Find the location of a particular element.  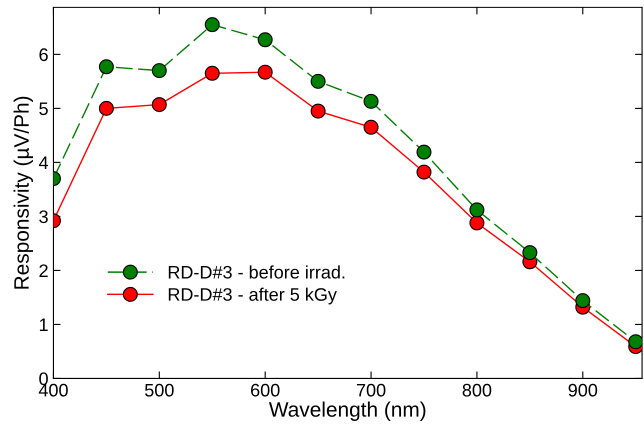

legend-label: RD-D#3 - before irrad. is located at coordinates (256, 272).